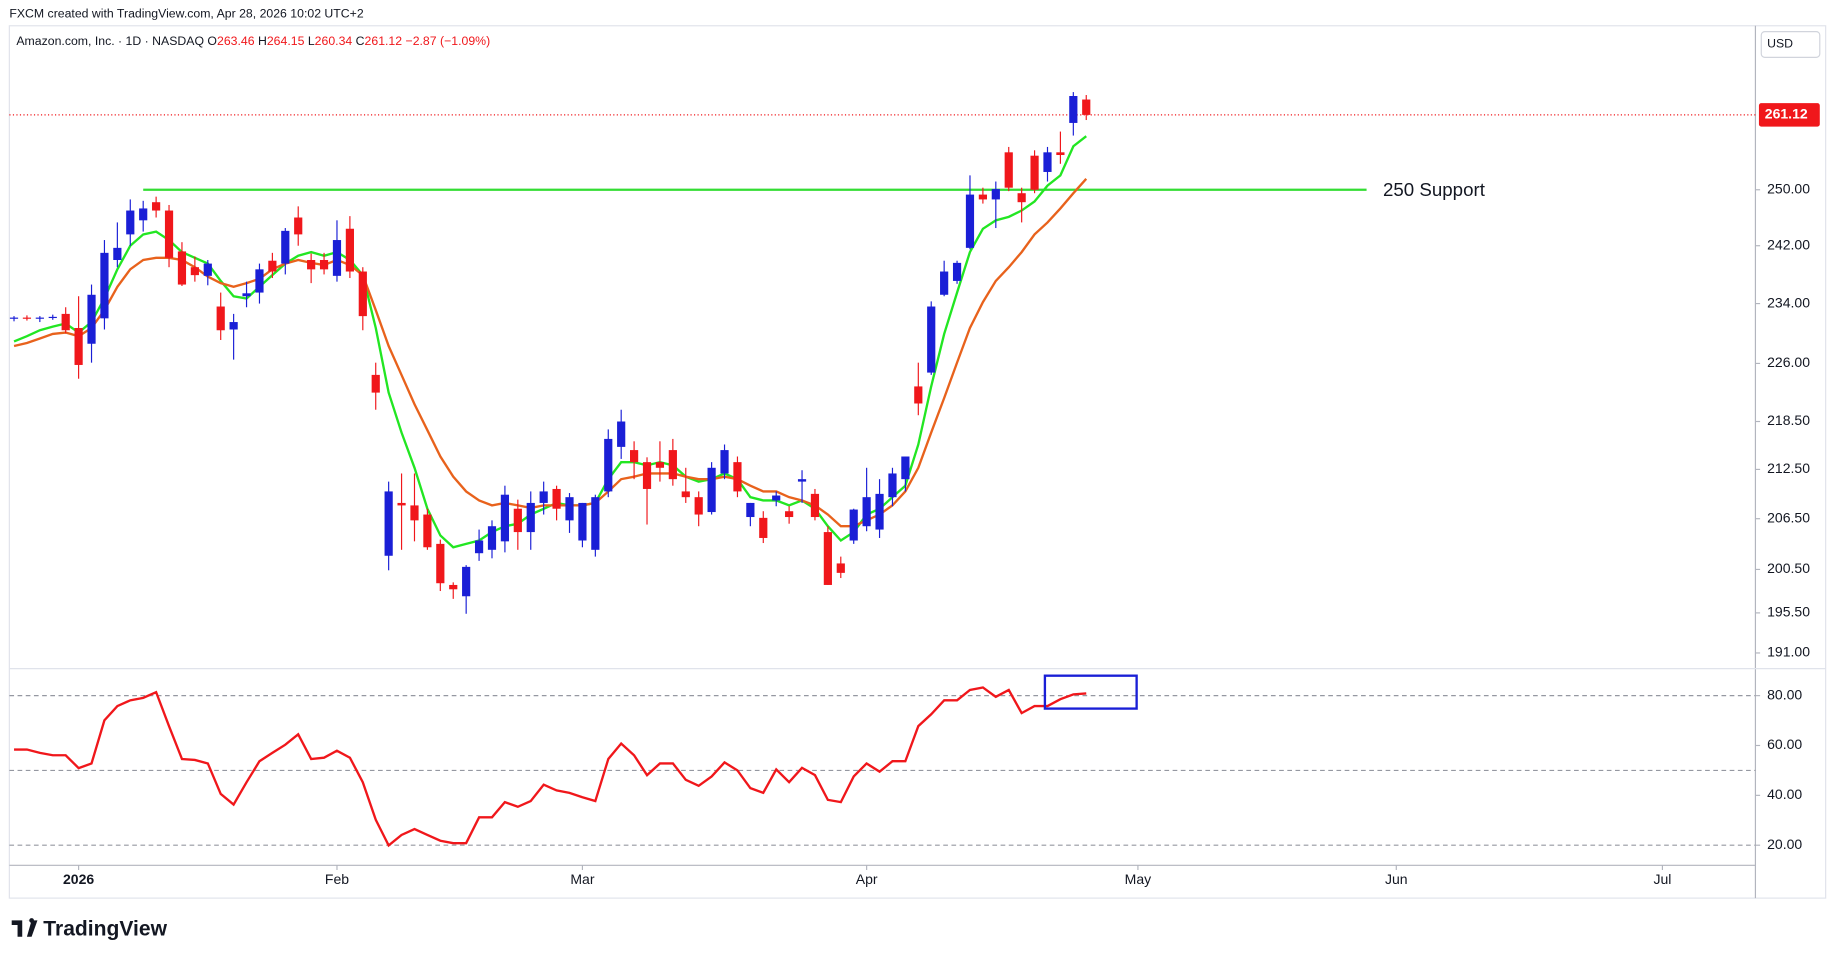  Describe the element at coordinates (286, 41) in the screenshot. I see `legend-value: 264.15` at that location.